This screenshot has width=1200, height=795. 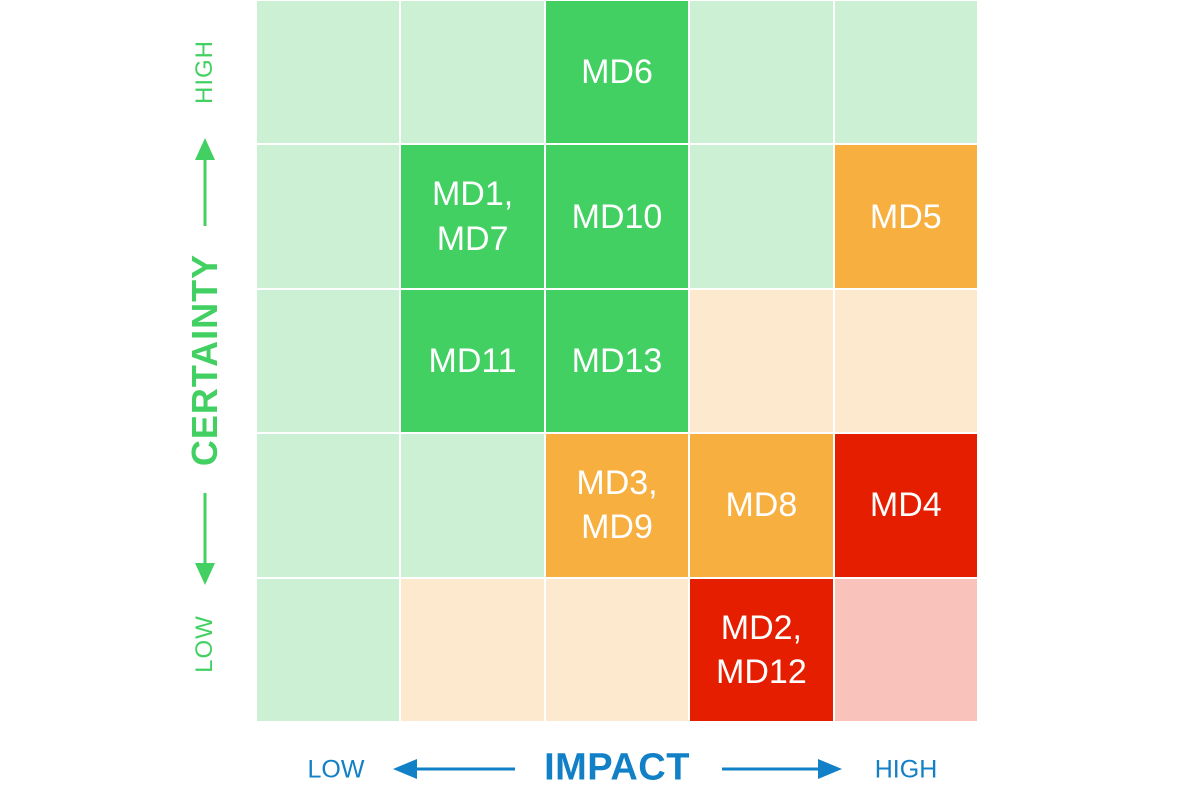 What do you see at coordinates (204, 72) in the screenshot?
I see `y-axis-high-label: HIGH` at bounding box center [204, 72].